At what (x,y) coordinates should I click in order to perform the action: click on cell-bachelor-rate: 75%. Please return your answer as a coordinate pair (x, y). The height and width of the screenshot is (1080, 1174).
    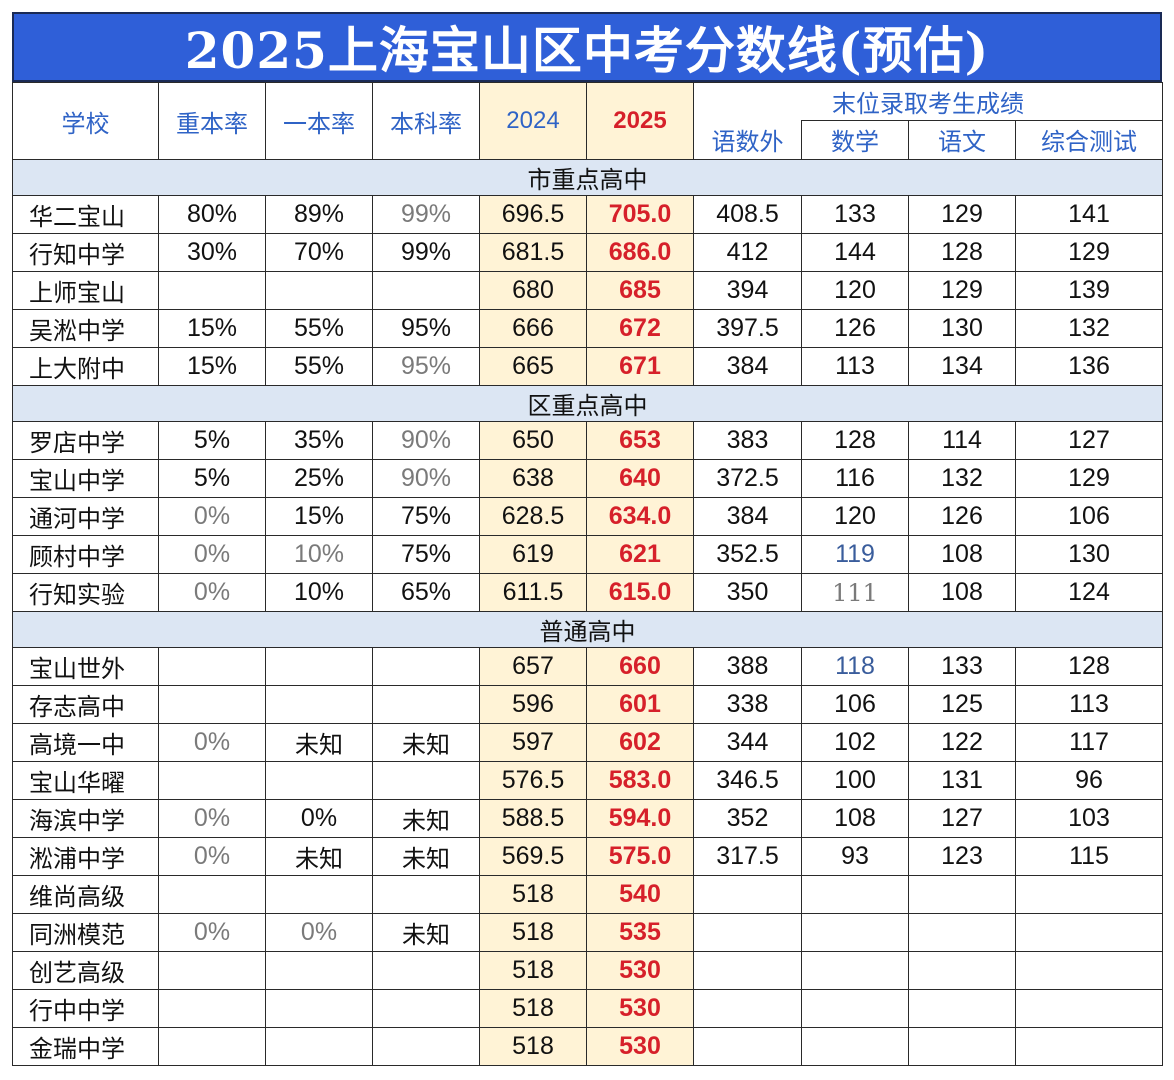
    Looking at the image, I should click on (426, 554).